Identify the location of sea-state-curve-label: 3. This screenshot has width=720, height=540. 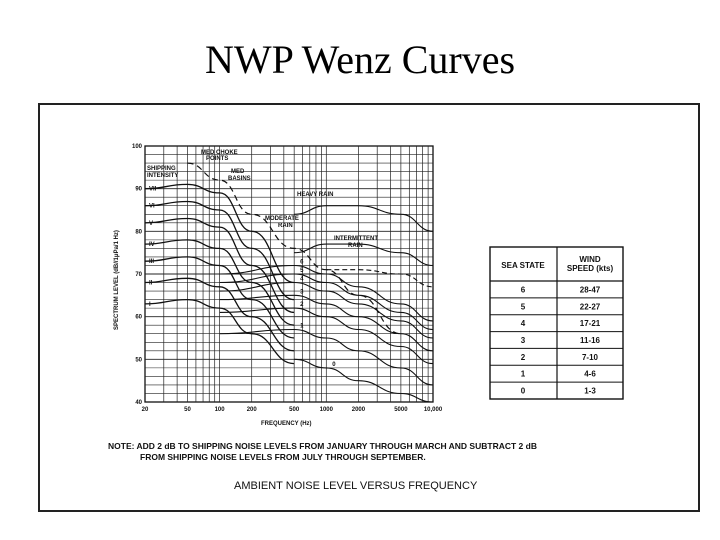
(302, 292).